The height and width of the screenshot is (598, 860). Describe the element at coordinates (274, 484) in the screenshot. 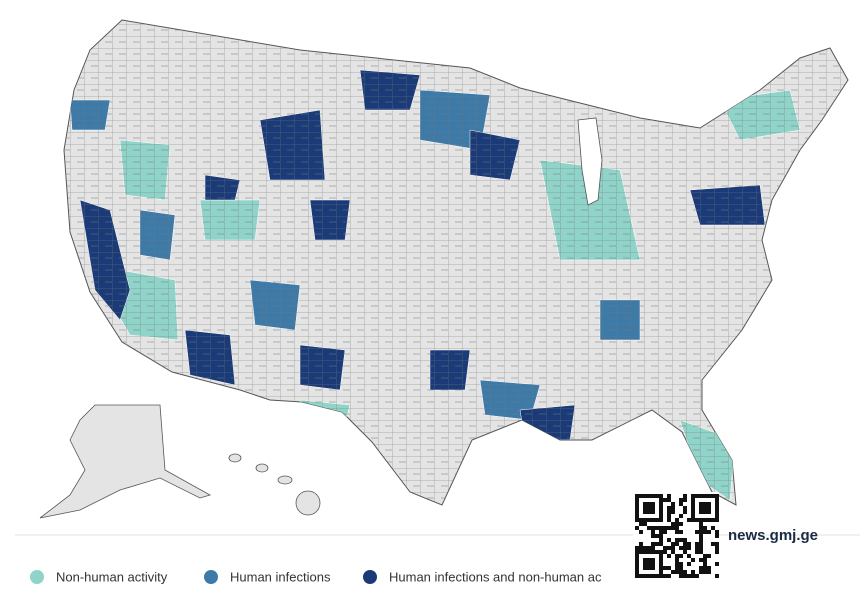

I see `hawaii` at that location.